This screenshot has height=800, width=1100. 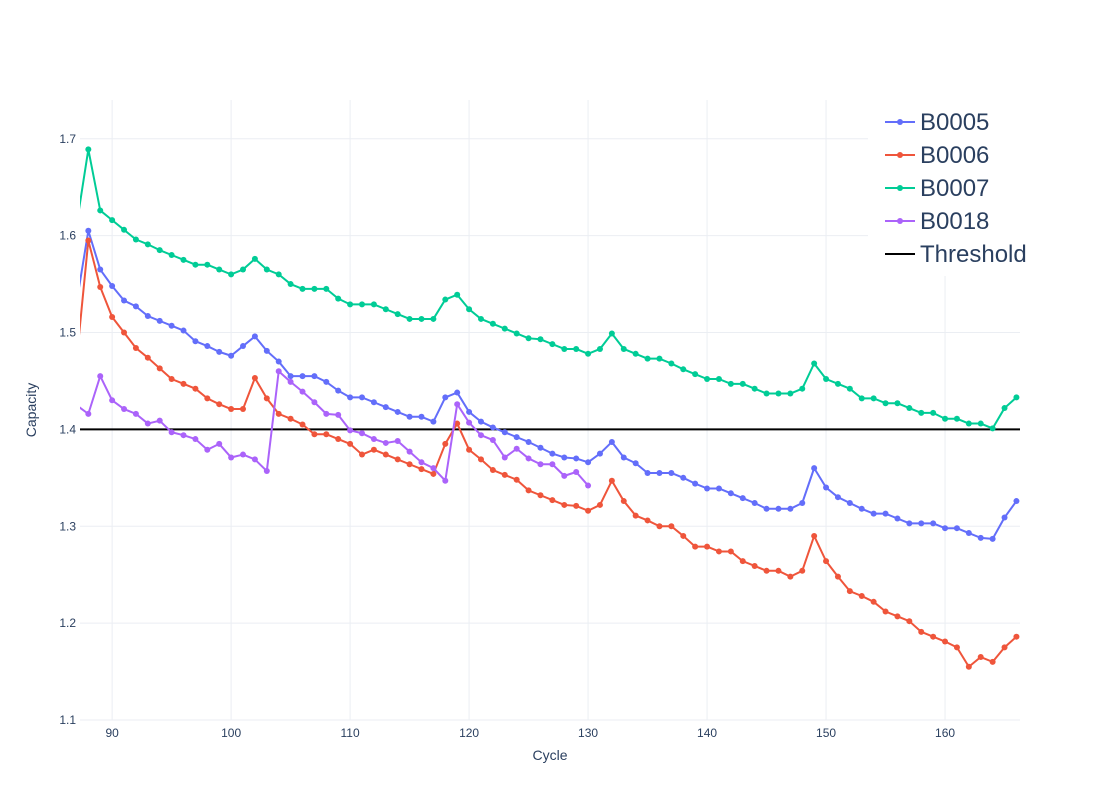 What do you see at coordinates (67, 623) in the screenshot?
I see `y-tick-label: 1.2` at bounding box center [67, 623].